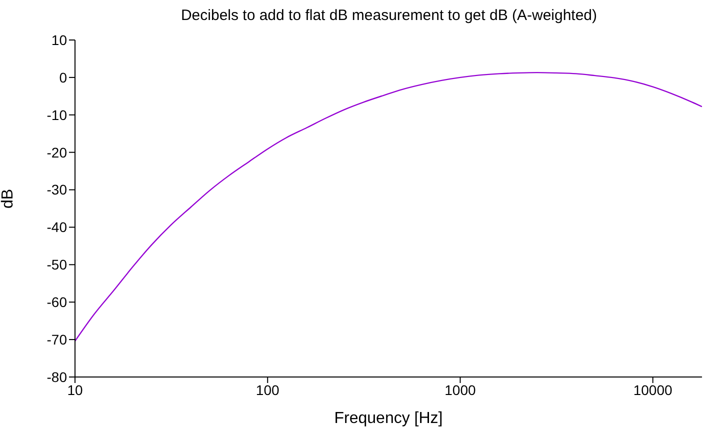  I want to click on x-axis-title: Frequency [Hz], so click(388, 418).